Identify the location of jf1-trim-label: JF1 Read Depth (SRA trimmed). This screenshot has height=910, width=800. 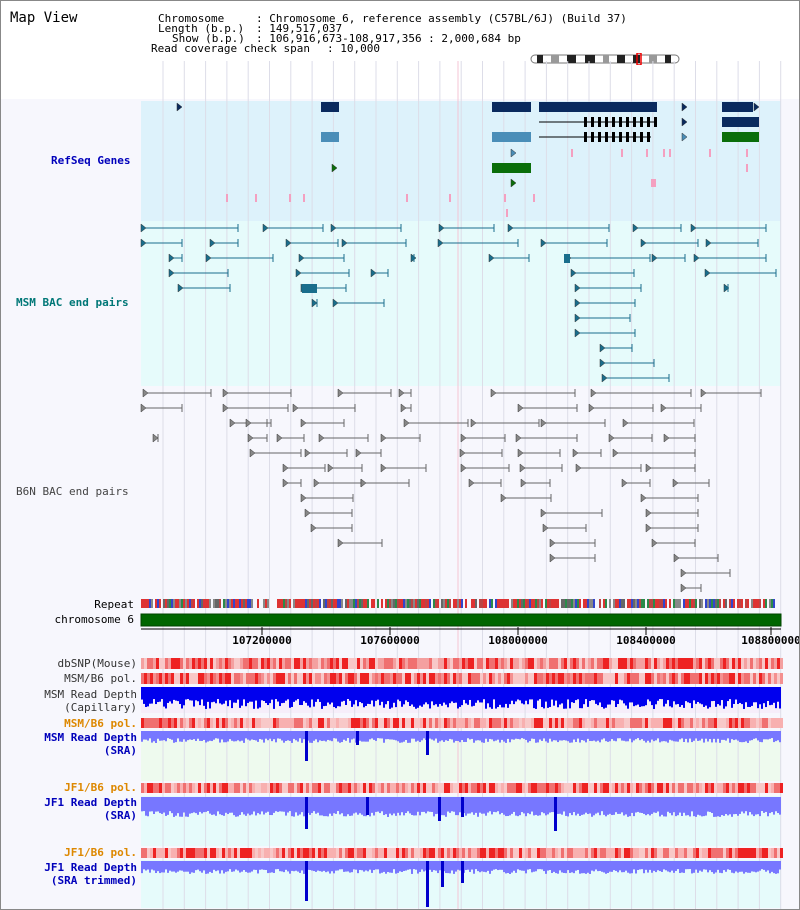
(90, 874).